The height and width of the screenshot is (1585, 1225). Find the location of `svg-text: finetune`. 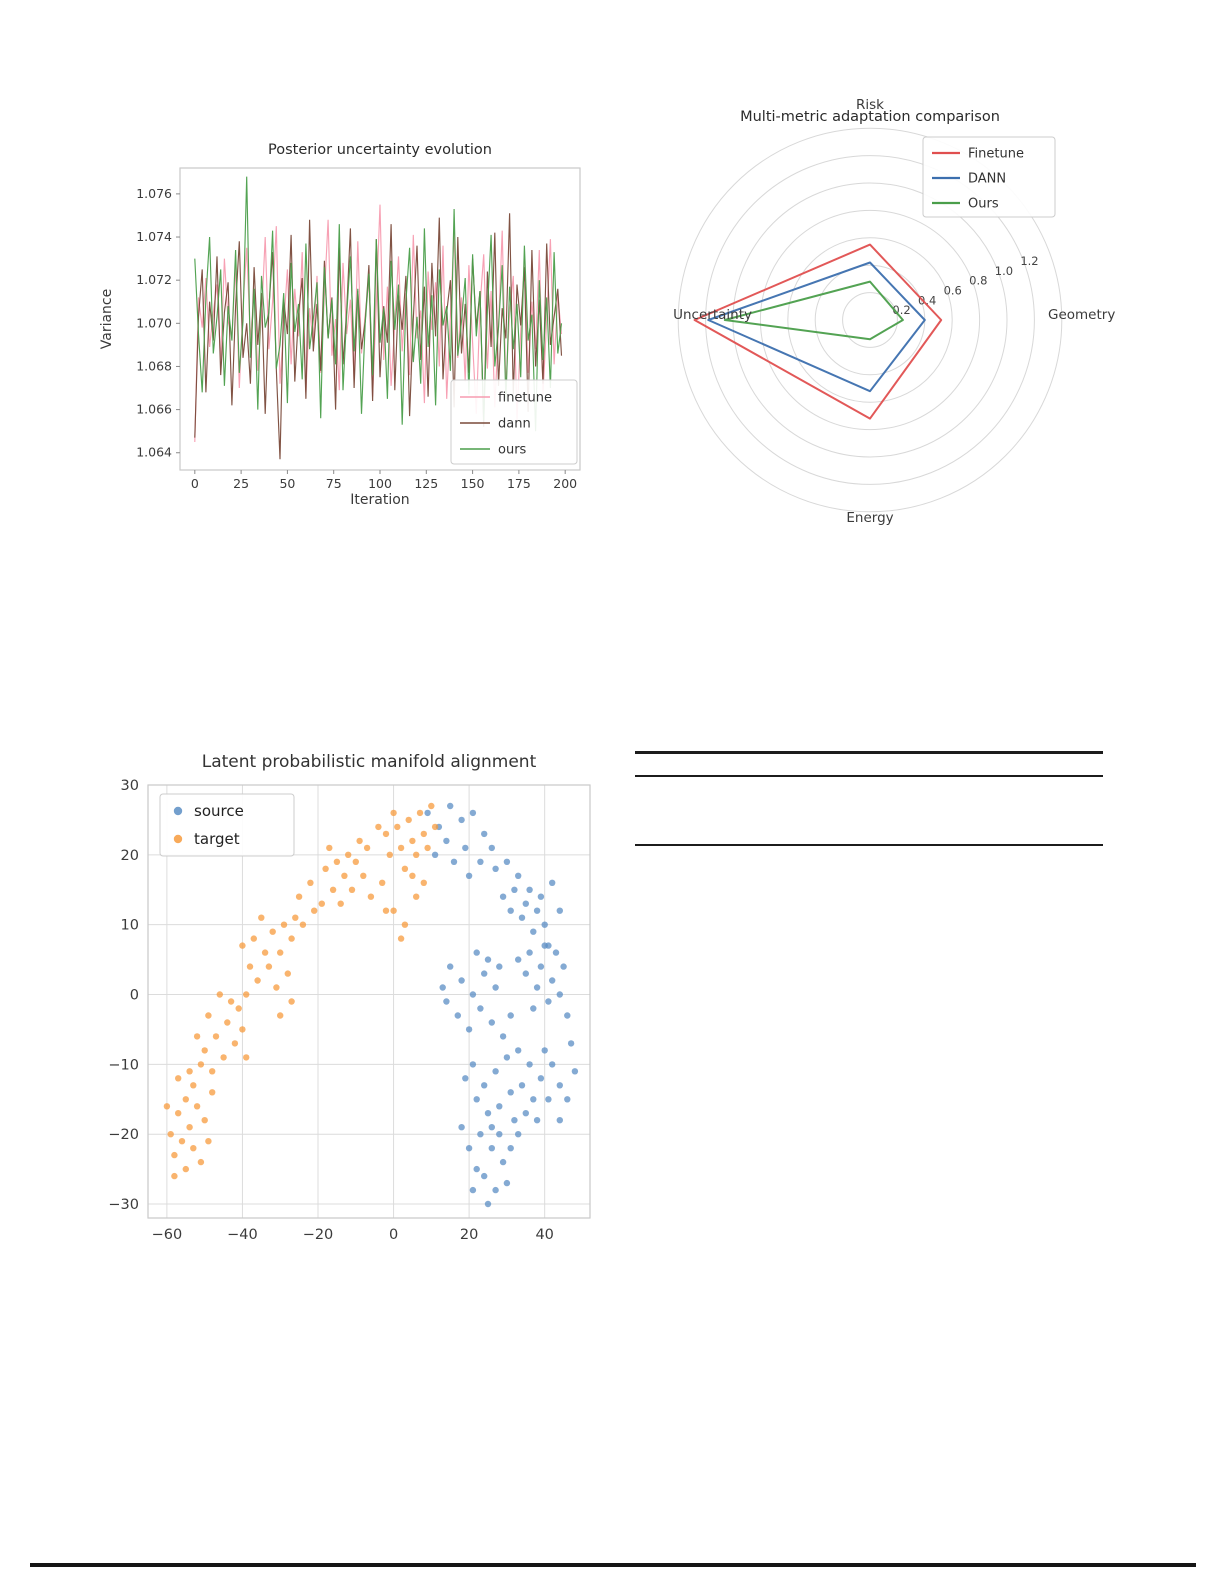

svg-text: finetune is located at coordinates (525, 398).